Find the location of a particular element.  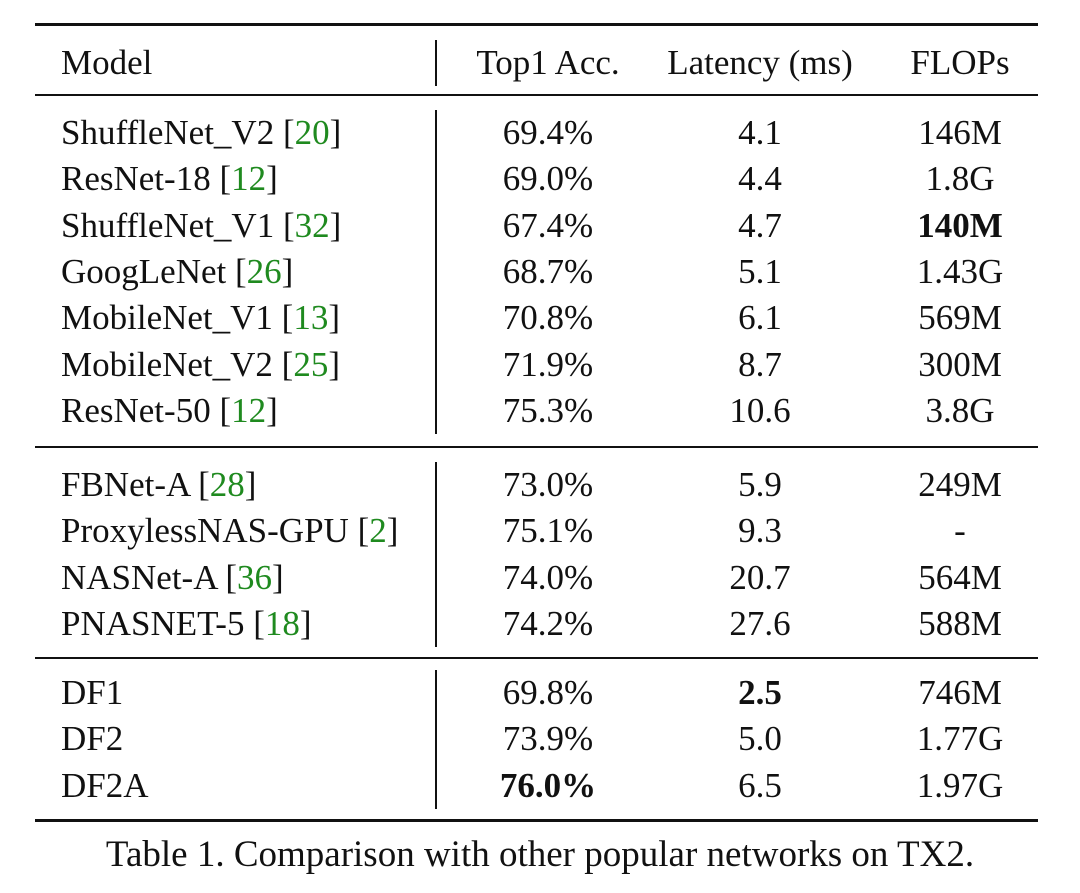

cell-model: GoogLeNet [26] is located at coordinates (177, 271).